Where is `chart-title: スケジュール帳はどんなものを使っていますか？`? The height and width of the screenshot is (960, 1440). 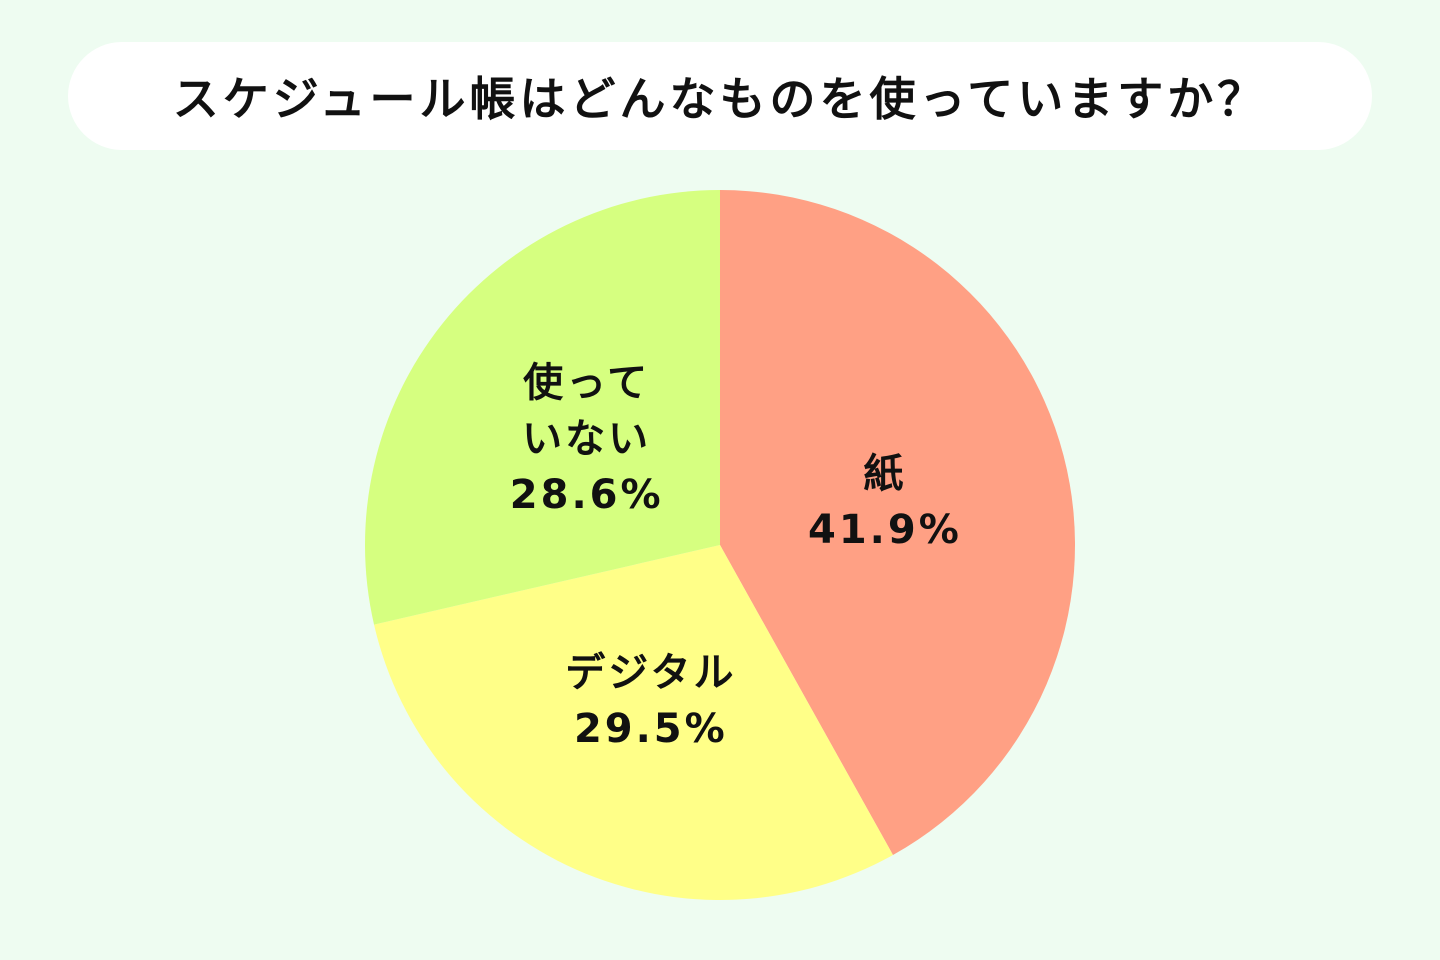
chart-title: スケジュール帳はどんなものを使っていますか？ is located at coordinates (720, 99).